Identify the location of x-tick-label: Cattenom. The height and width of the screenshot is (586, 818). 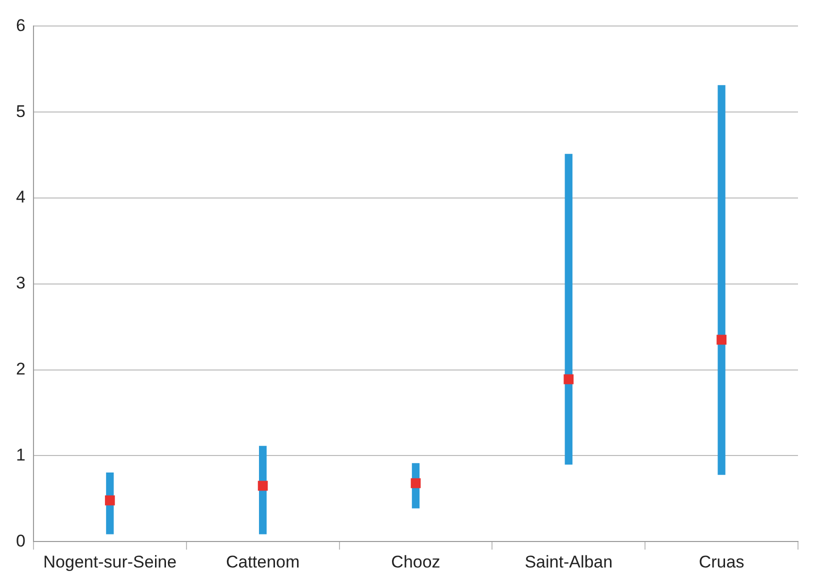
(263, 562).